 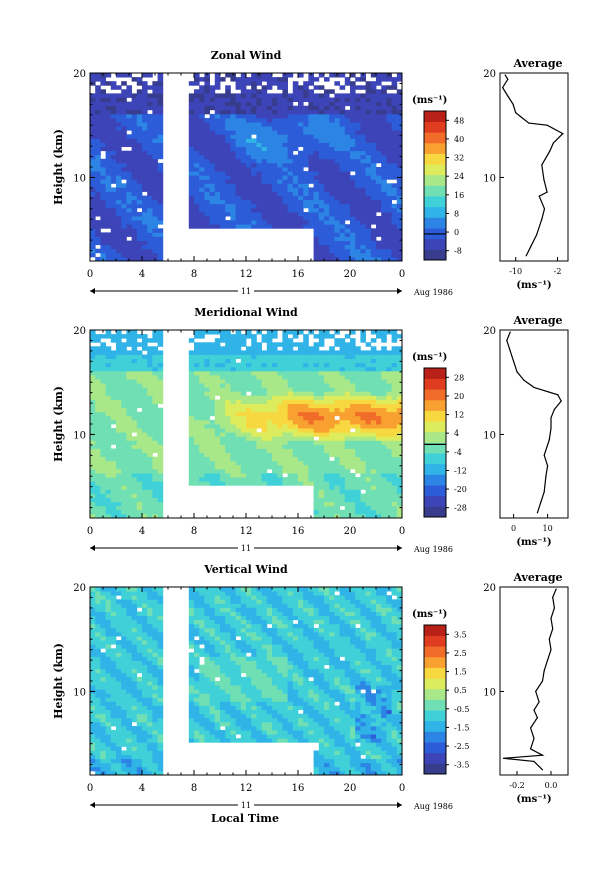 What do you see at coordinates (399, 548) in the screenshot?
I see `date-arrow-head-right` at bounding box center [399, 548].